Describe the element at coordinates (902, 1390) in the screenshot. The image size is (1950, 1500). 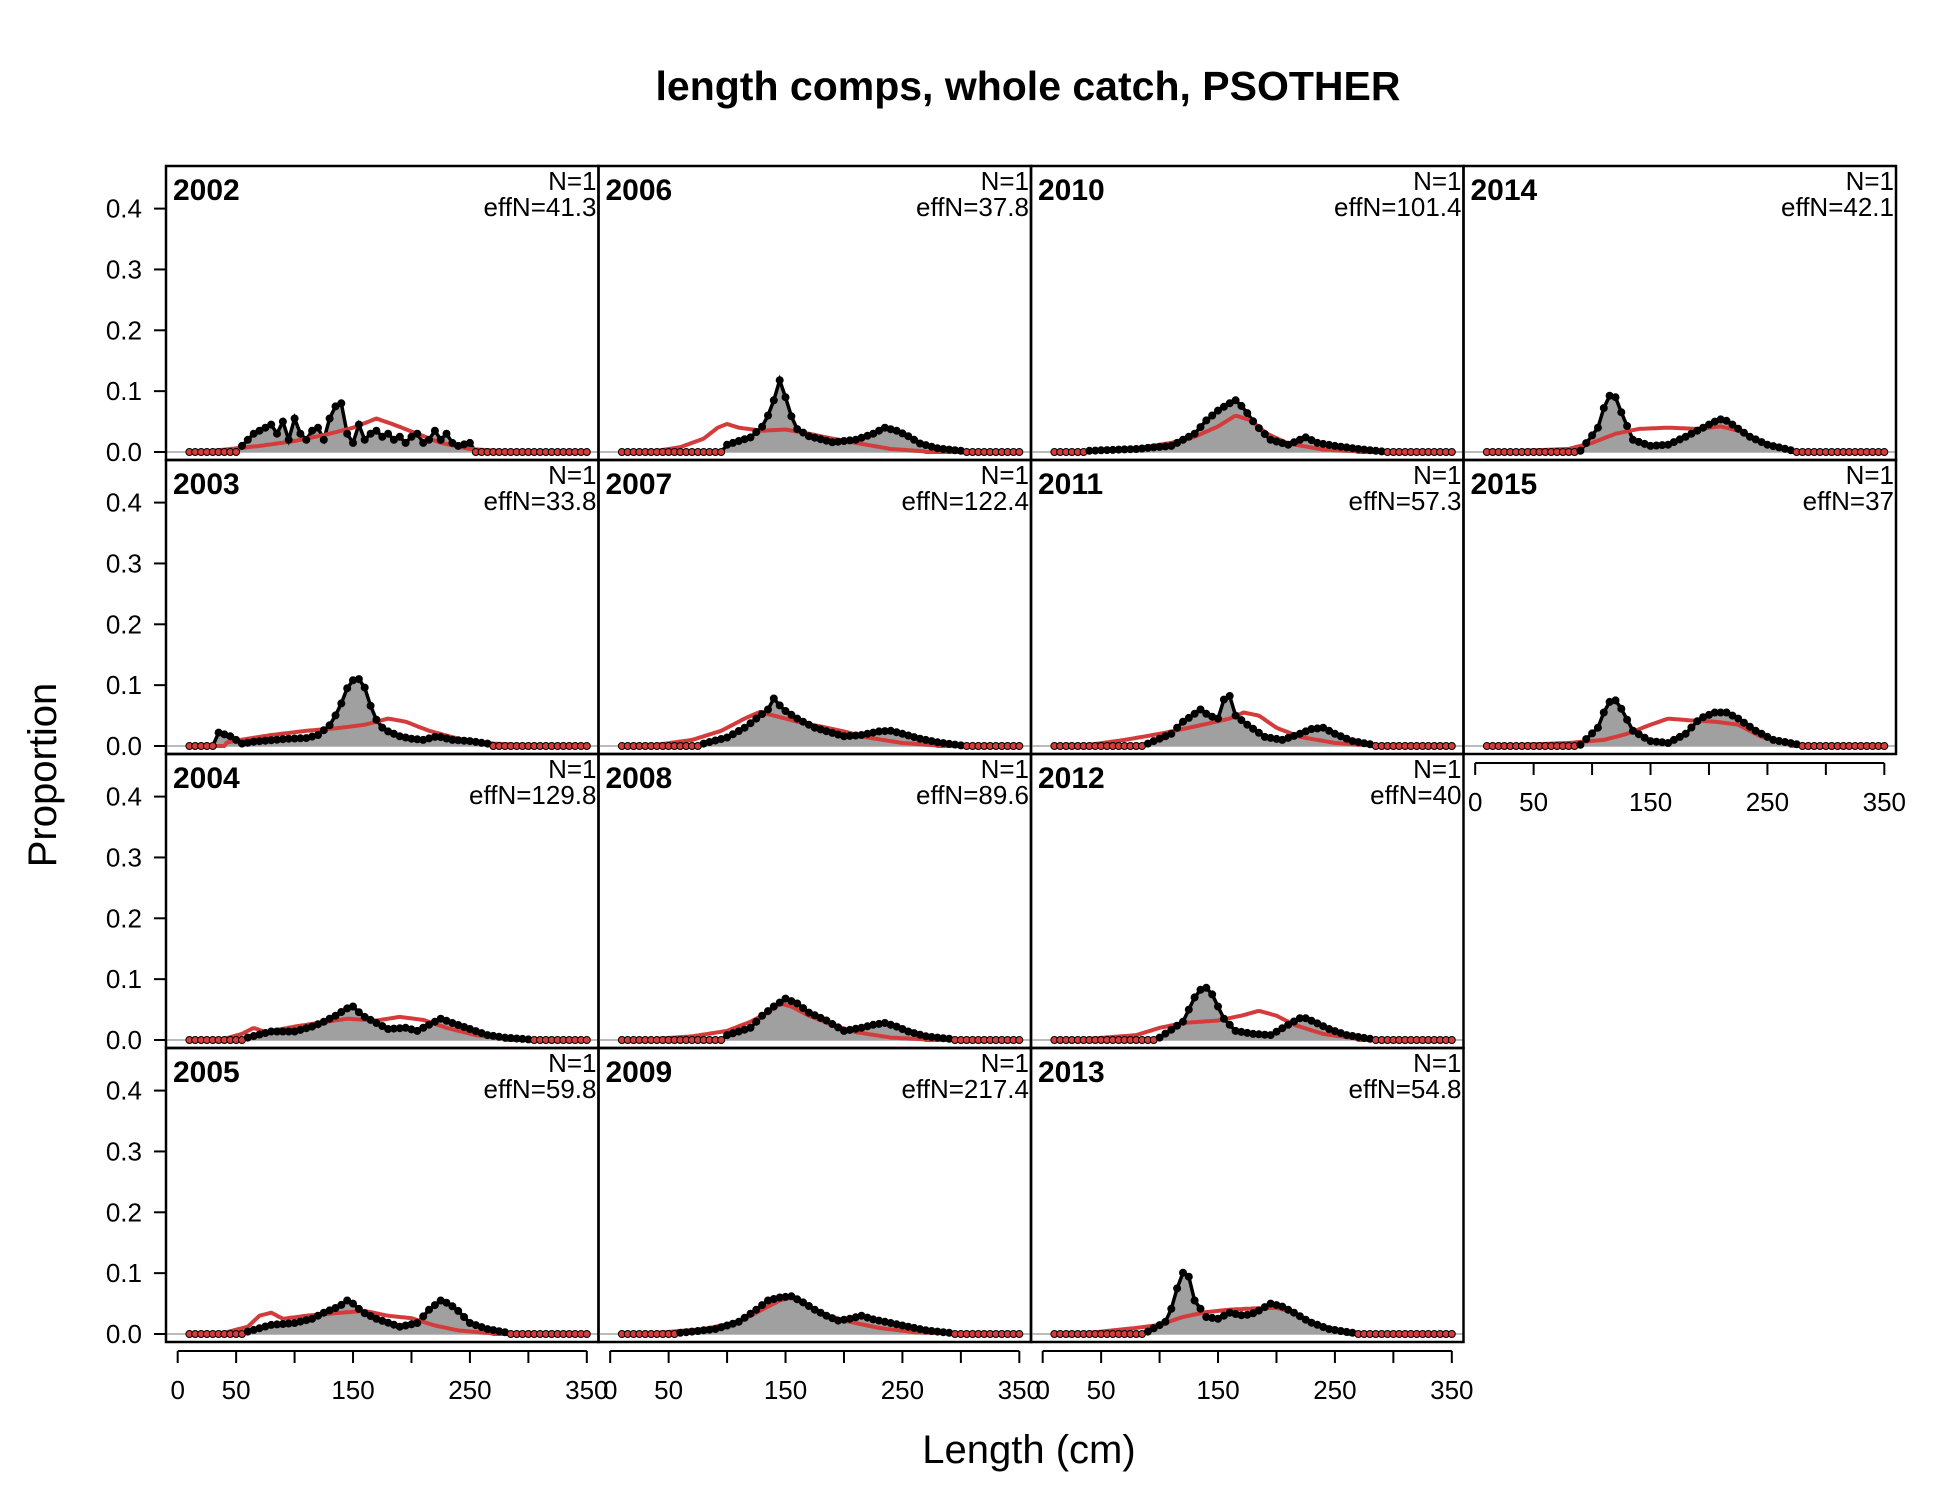
I see `x-tick-label: 250` at that location.